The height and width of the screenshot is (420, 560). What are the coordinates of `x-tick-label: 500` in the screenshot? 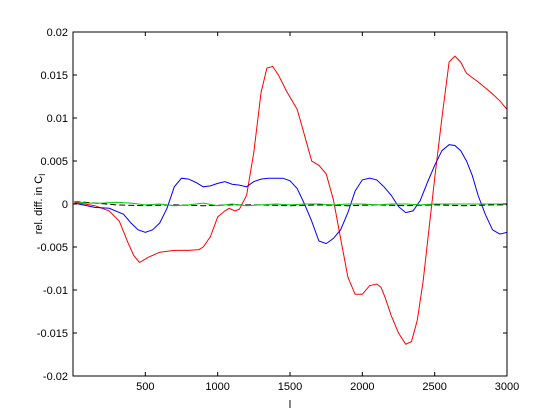 It's located at (145, 387).